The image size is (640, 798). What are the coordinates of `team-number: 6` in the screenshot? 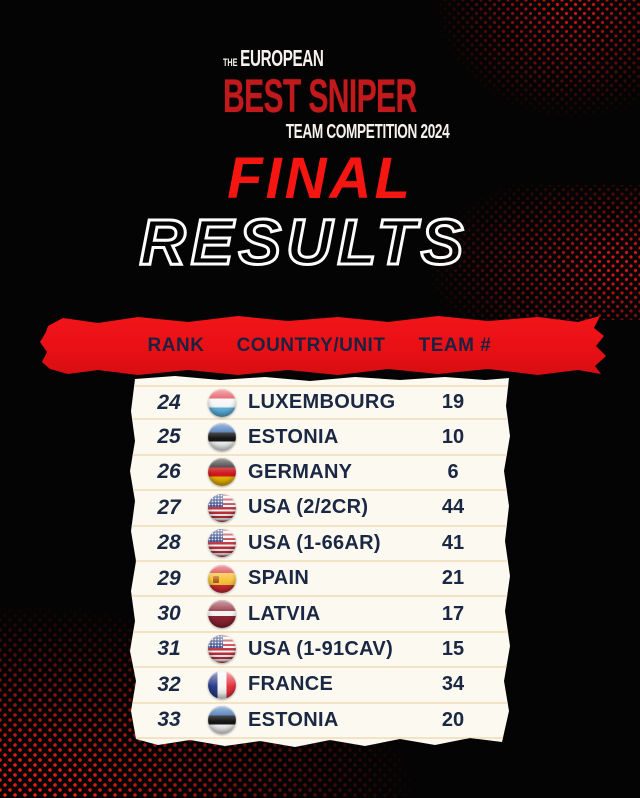 It's located at (453, 471).